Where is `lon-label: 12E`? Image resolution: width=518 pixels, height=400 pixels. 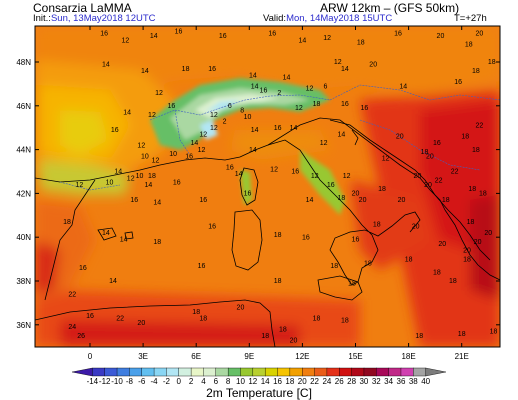
lon-label: 12E is located at coordinates (302, 356).